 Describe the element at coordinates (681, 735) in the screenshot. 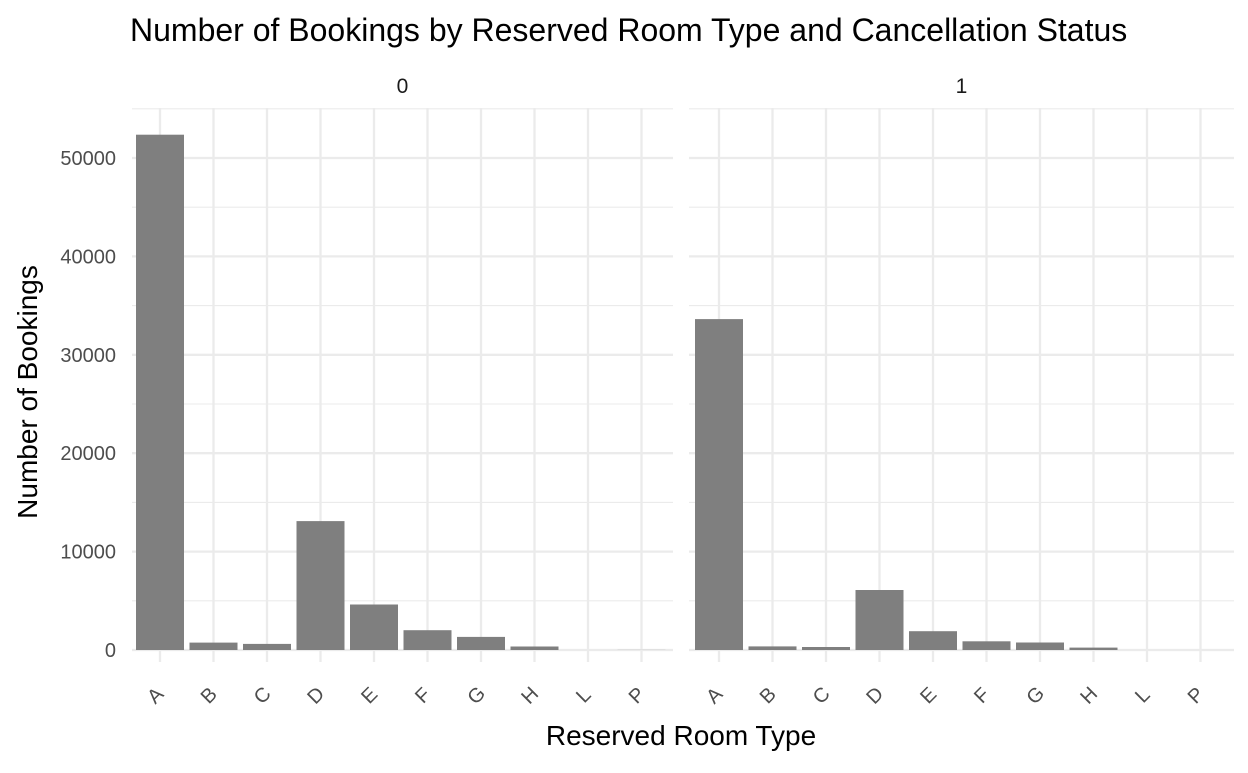

I see `x-axis-title: Reserved Room Type` at that location.